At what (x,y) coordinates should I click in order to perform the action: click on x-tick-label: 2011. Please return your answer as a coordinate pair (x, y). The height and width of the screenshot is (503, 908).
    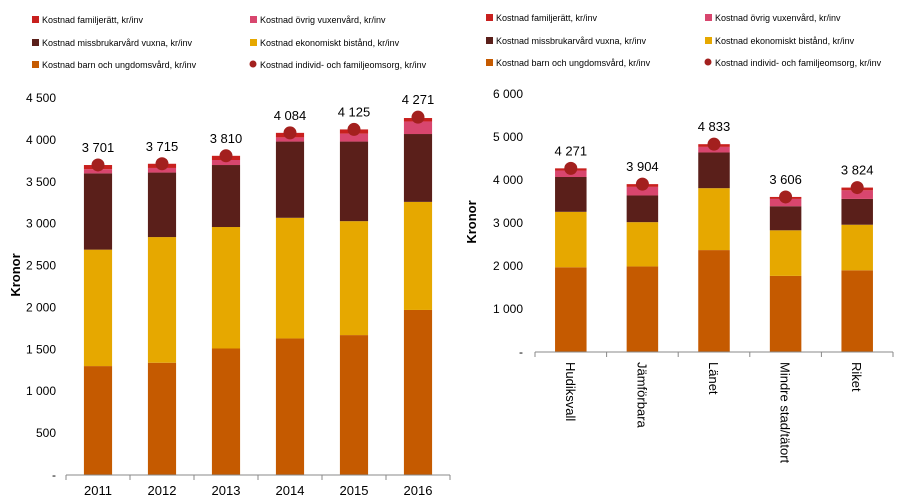
    Looking at the image, I should click on (98, 490).